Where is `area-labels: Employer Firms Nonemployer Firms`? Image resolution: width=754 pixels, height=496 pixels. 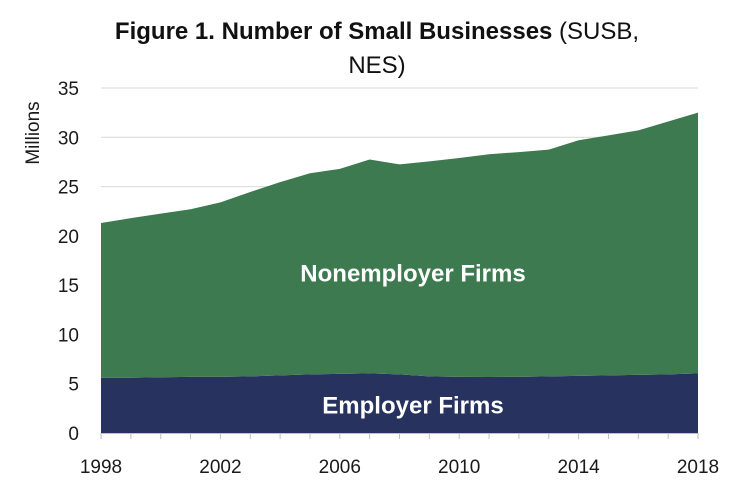 area-labels: Employer Firms Nonemployer Firms is located at coordinates (412, 339).